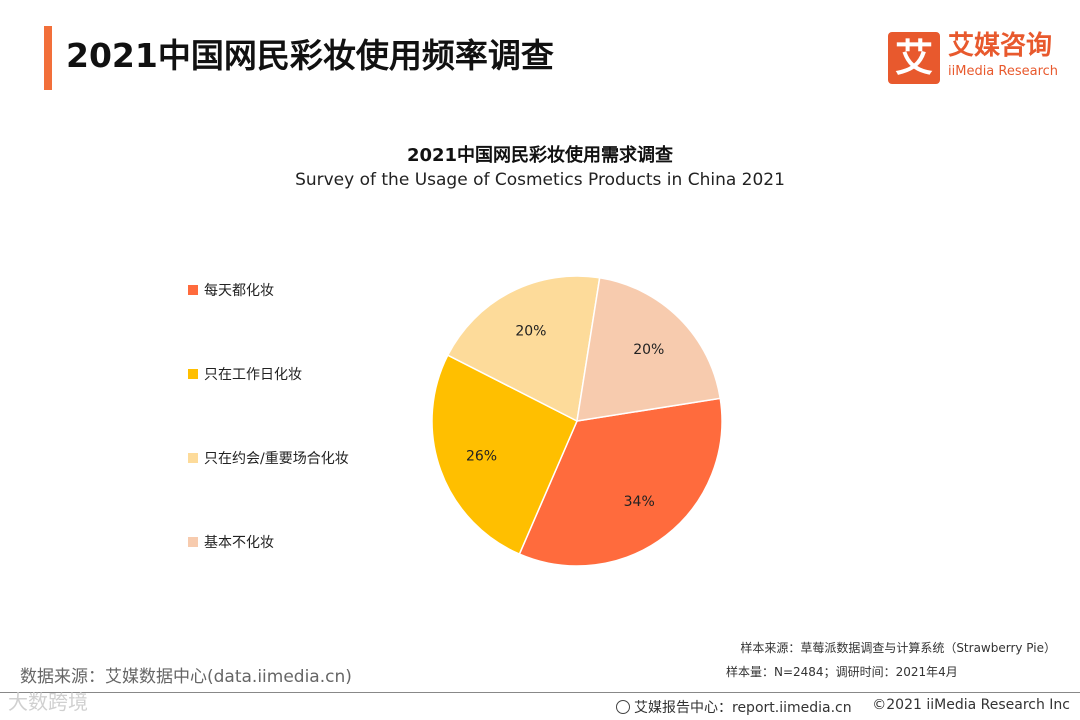  What do you see at coordinates (743, 708) in the screenshot?
I see `report-center-text: 艾媒报告中心：report.iimedia.cn` at bounding box center [743, 708].